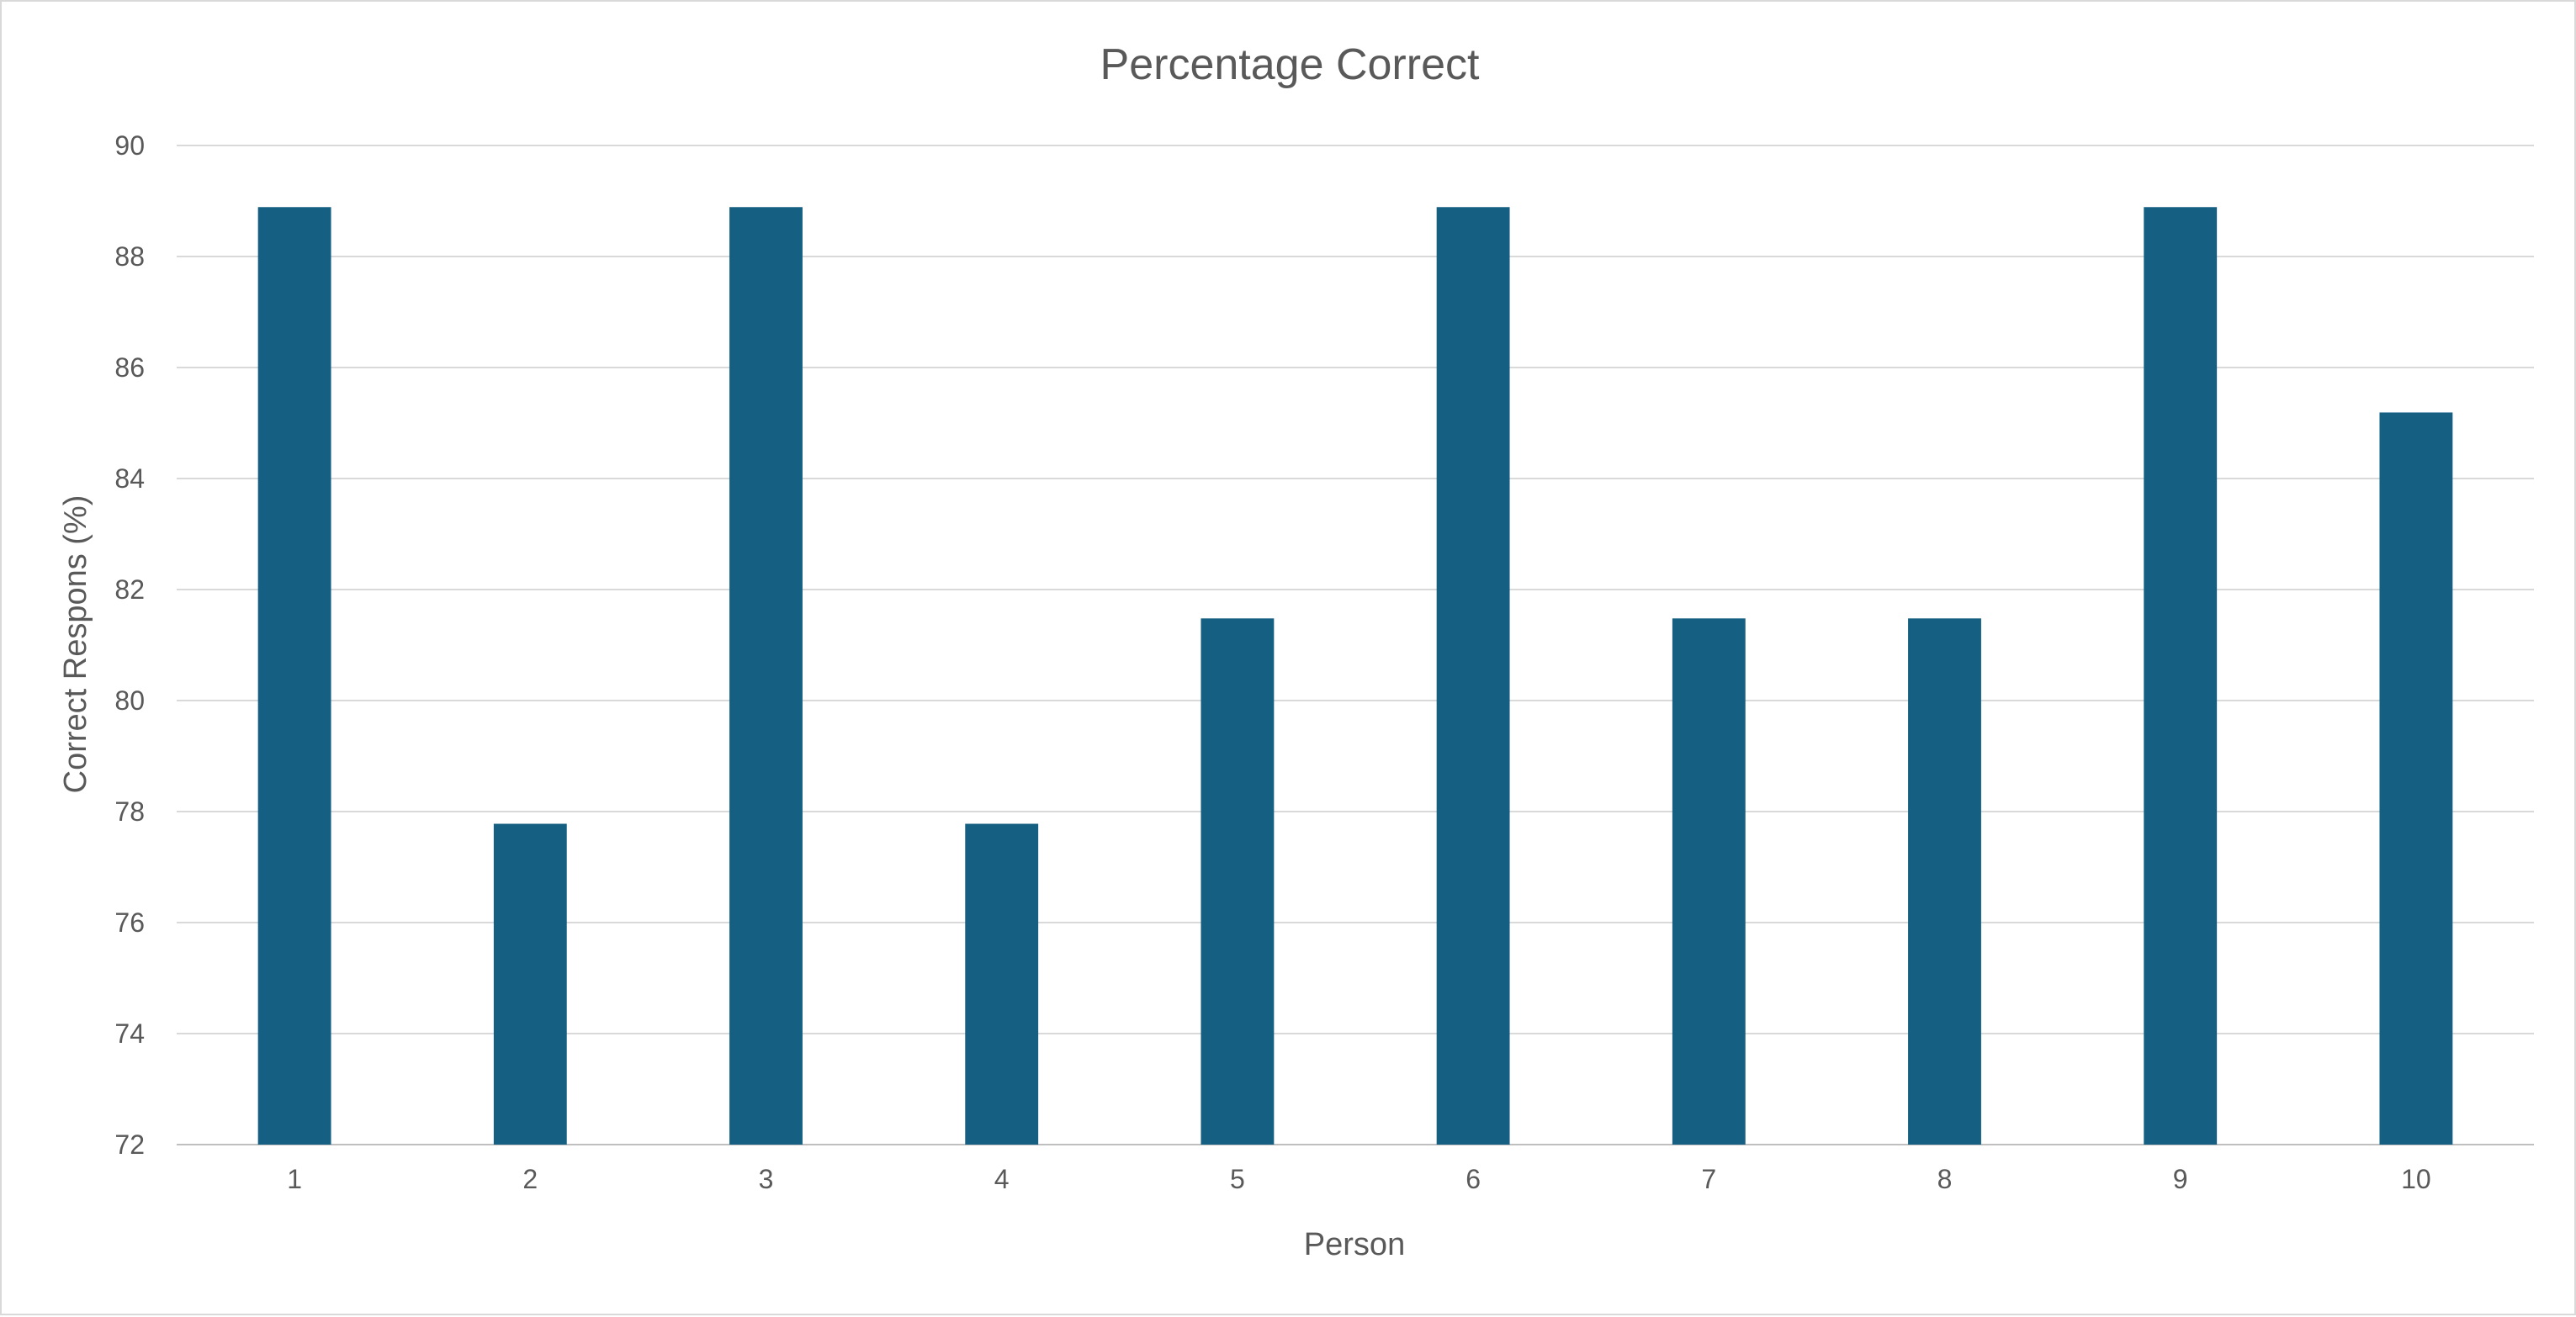  I want to click on y-tick-label: 88, so click(129, 256).